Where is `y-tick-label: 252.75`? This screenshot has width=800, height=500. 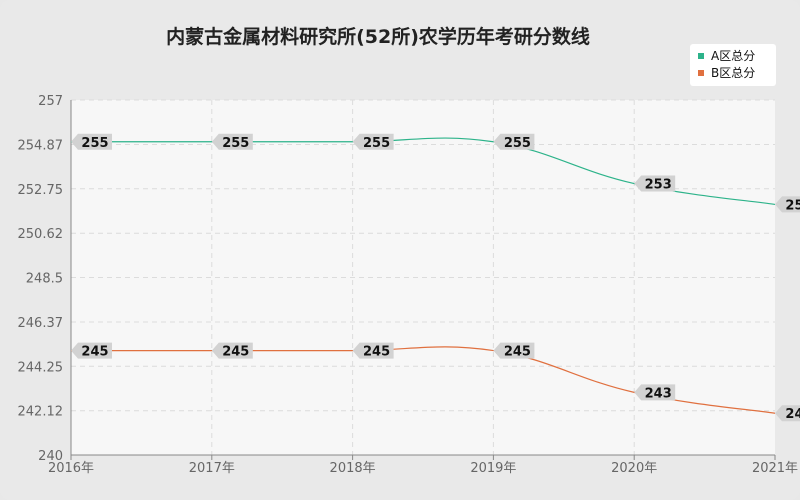 y-tick-label: 252.75 is located at coordinates (41, 190).